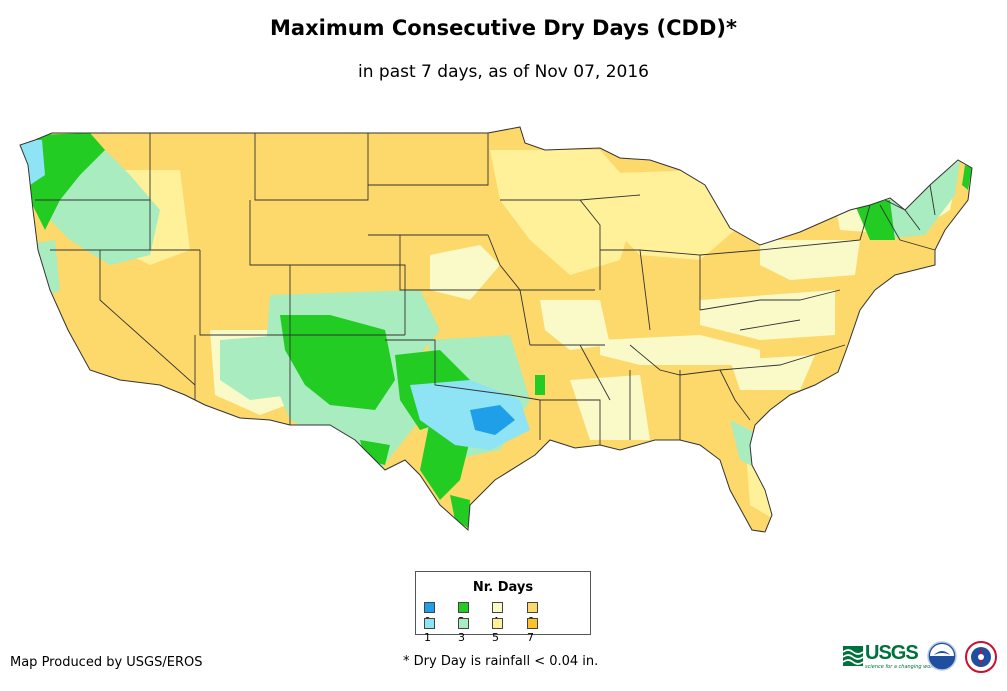  What do you see at coordinates (535, 631) in the screenshot?
I see `legend-item-7: 7` at bounding box center [535, 631].